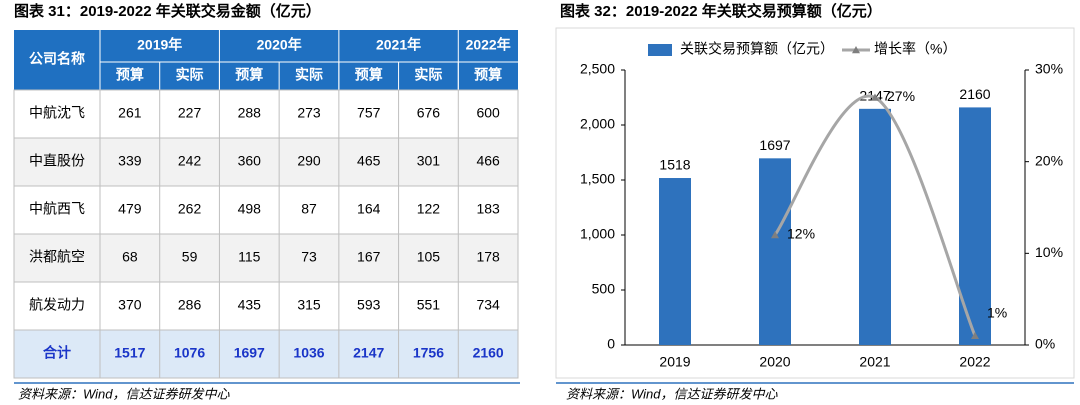 The image size is (1080, 405). What do you see at coordinates (901, 96) in the screenshot?
I see `growth-label: 27%` at bounding box center [901, 96].